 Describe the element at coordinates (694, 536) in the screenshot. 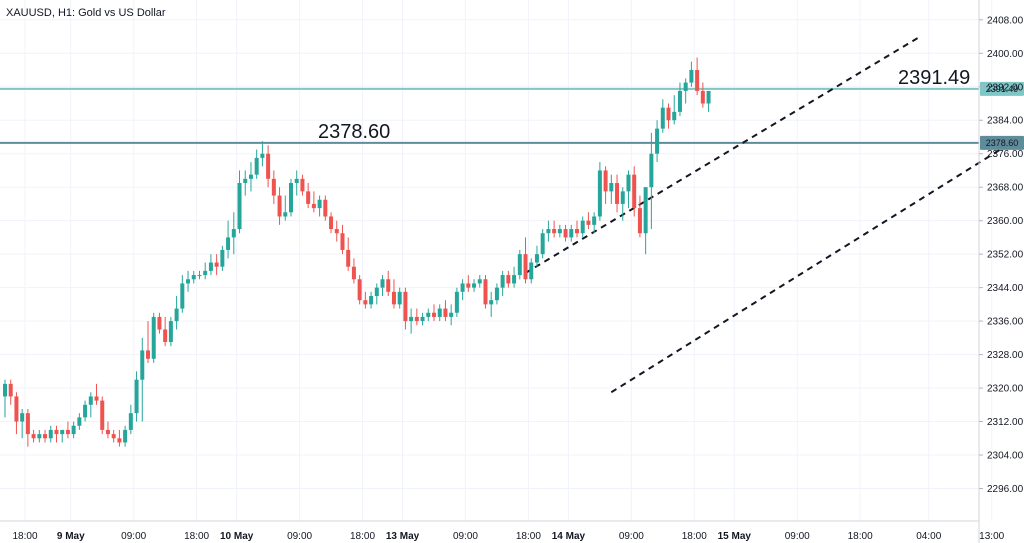

I see `x-tick-label: 18:00` at that location.